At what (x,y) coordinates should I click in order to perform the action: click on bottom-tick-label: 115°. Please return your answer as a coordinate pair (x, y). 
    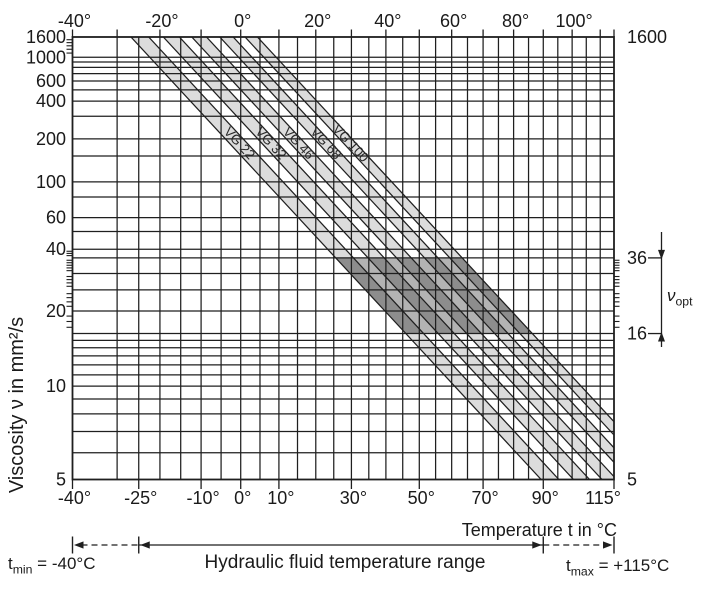
    Looking at the image, I should click on (603, 498).